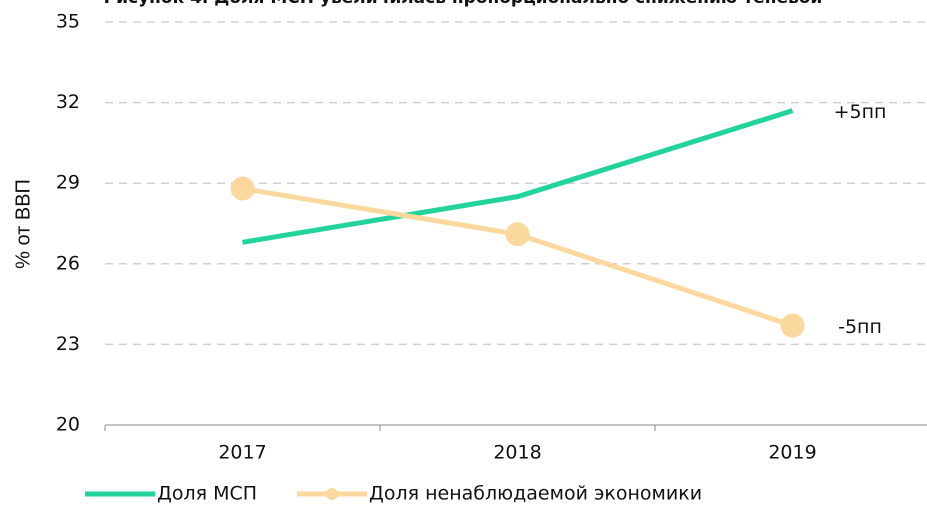  Describe the element at coordinates (535, 494) in the screenshot. I see `legend-label: Доля ненаблюдаемой экономики` at that location.